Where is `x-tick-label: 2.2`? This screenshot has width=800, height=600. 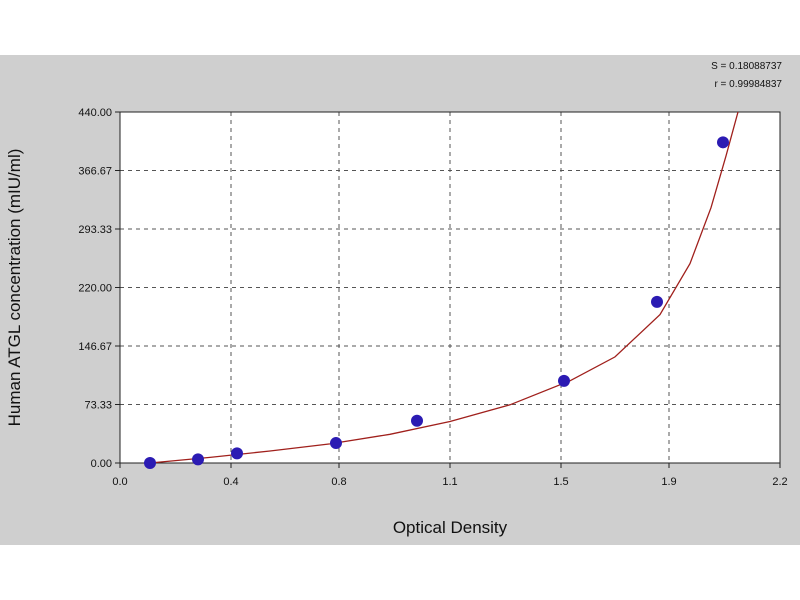
x-tick-label: 2.2 is located at coordinates (779, 482).